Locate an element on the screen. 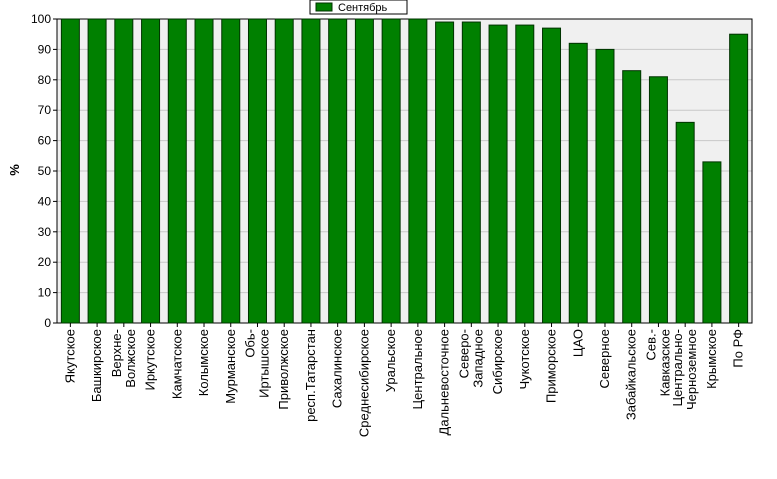 Image resolution: width=777 pixels, height=479 pixels. y-tick-label: 70 is located at coordinates (45, 110).